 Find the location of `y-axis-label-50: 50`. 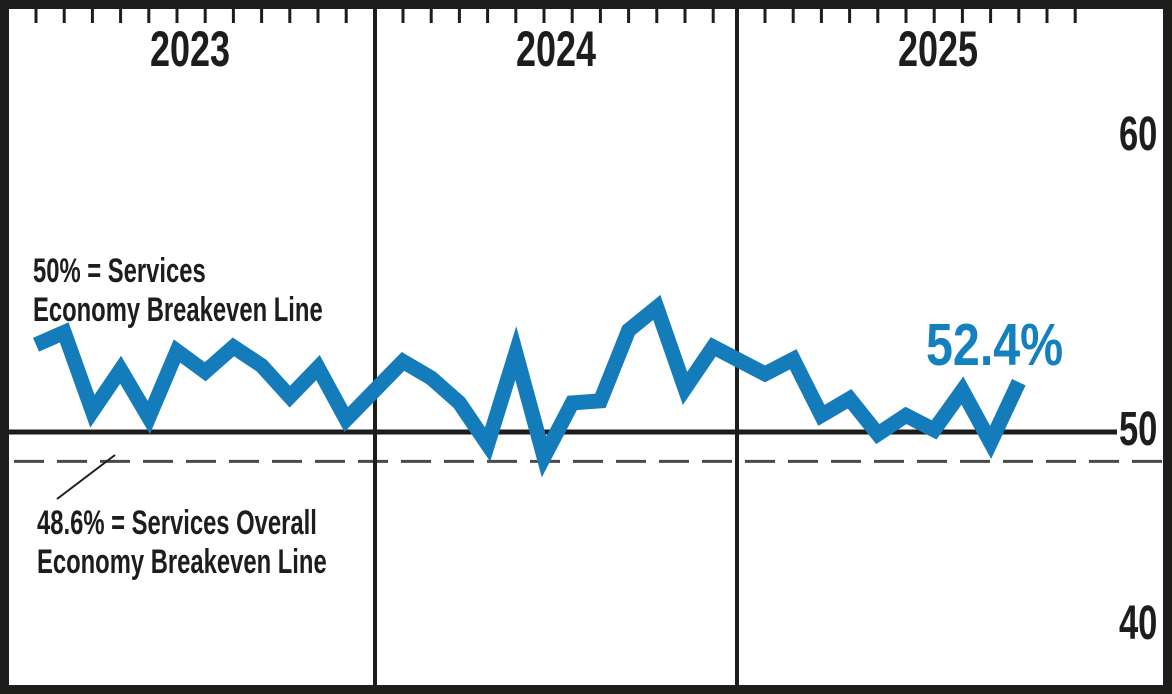

y-axis-label-50: 50 is located at coordinates (1137, 429).